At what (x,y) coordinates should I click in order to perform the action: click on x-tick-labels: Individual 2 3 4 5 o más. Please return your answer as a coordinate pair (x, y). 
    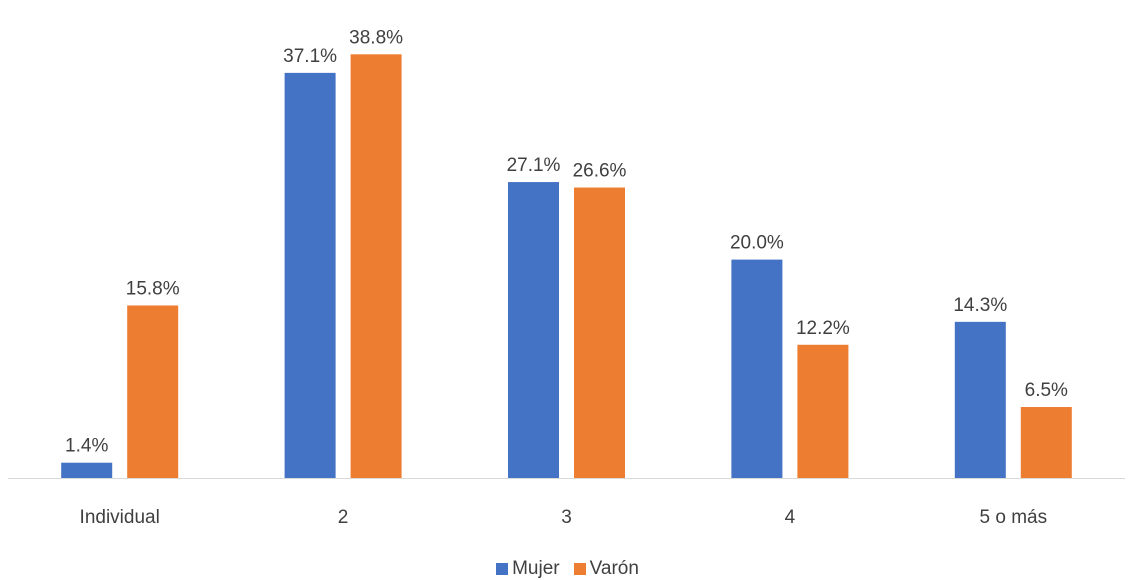
    Looking at the image, I should click on (564, 517).